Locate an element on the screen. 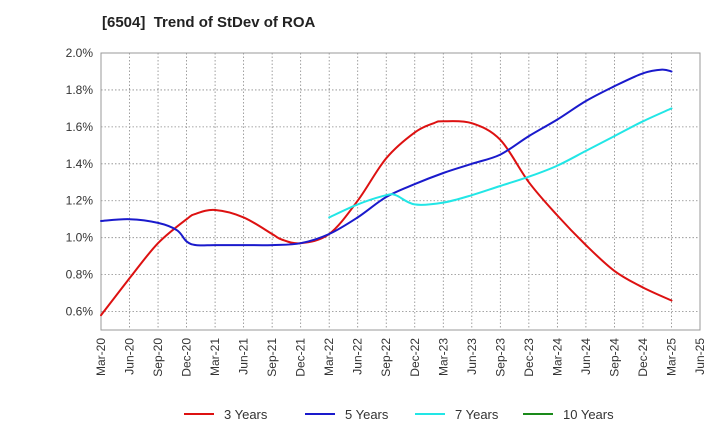 The image size is (720, 440). x-tick-label: Dec-20 is located at coordinates (187, 357).